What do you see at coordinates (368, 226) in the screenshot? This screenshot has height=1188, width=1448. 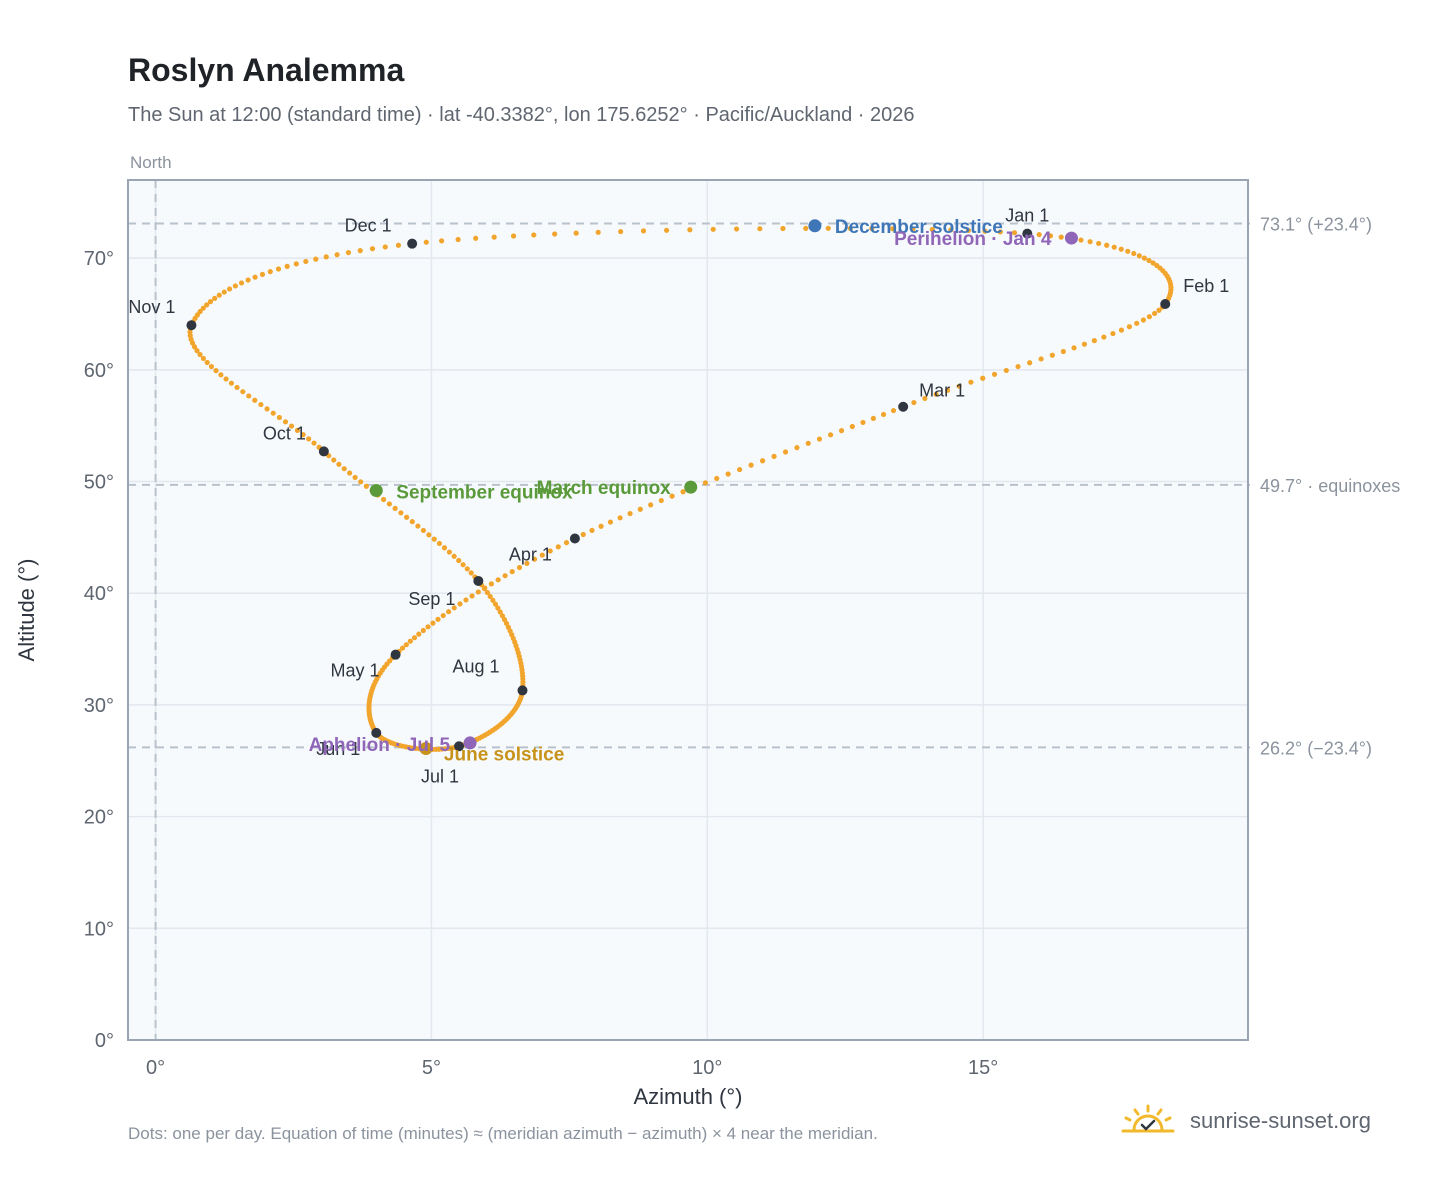 I see `month-label: Dec 1` at bounding box center [368, 226].